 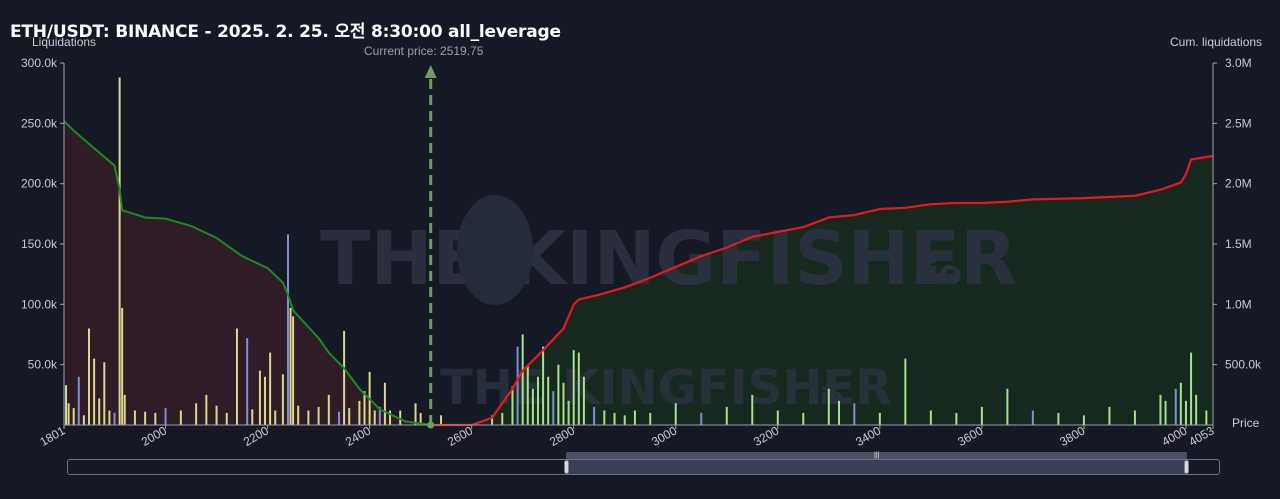 What do you see at coordinates (43, 365) in the screenshot?
I see `left-tick-label: 50.0k` at bounding box center [43, 365].